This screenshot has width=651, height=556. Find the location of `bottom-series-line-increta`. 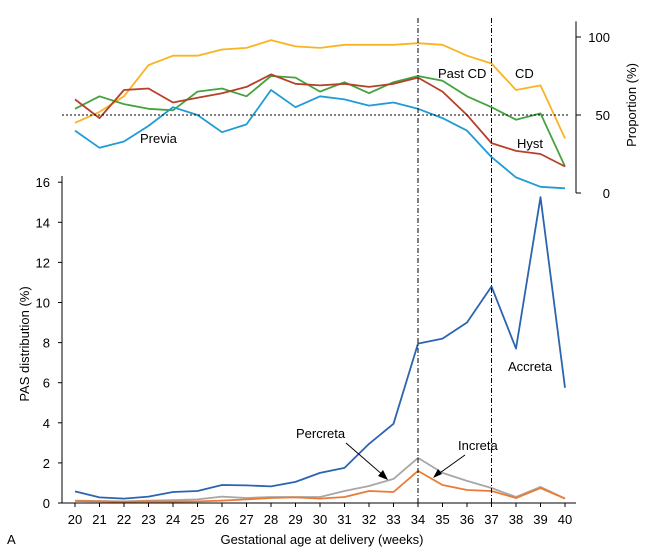

bottom-series-line-increta is located at coordinates (320, 486).